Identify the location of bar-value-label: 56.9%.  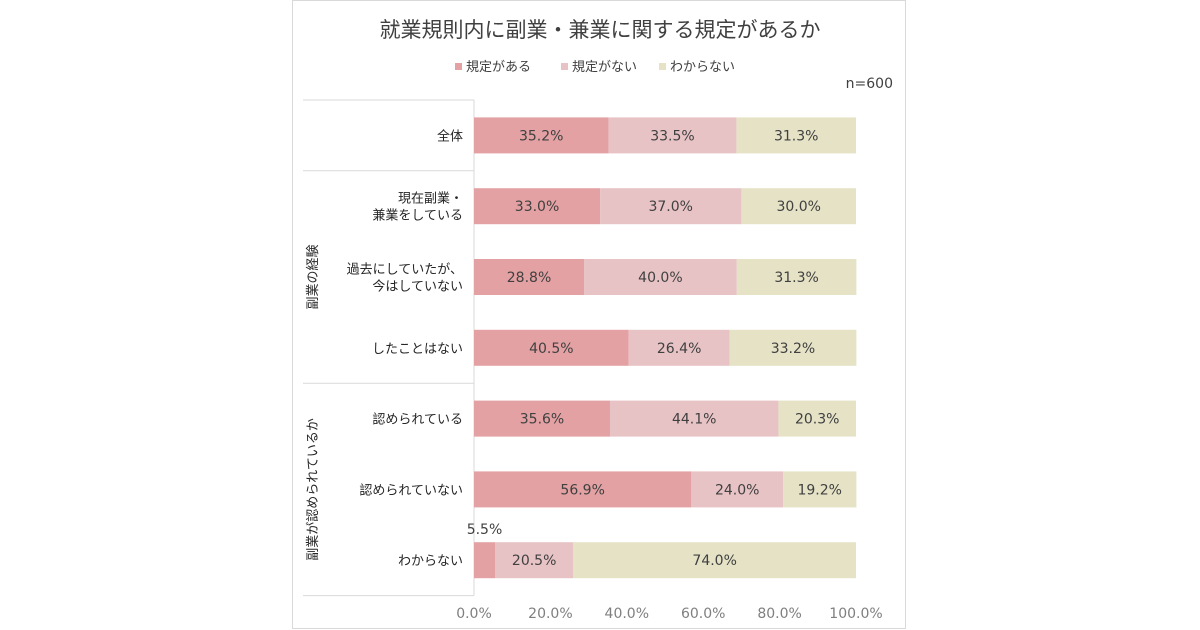
(582, 490).